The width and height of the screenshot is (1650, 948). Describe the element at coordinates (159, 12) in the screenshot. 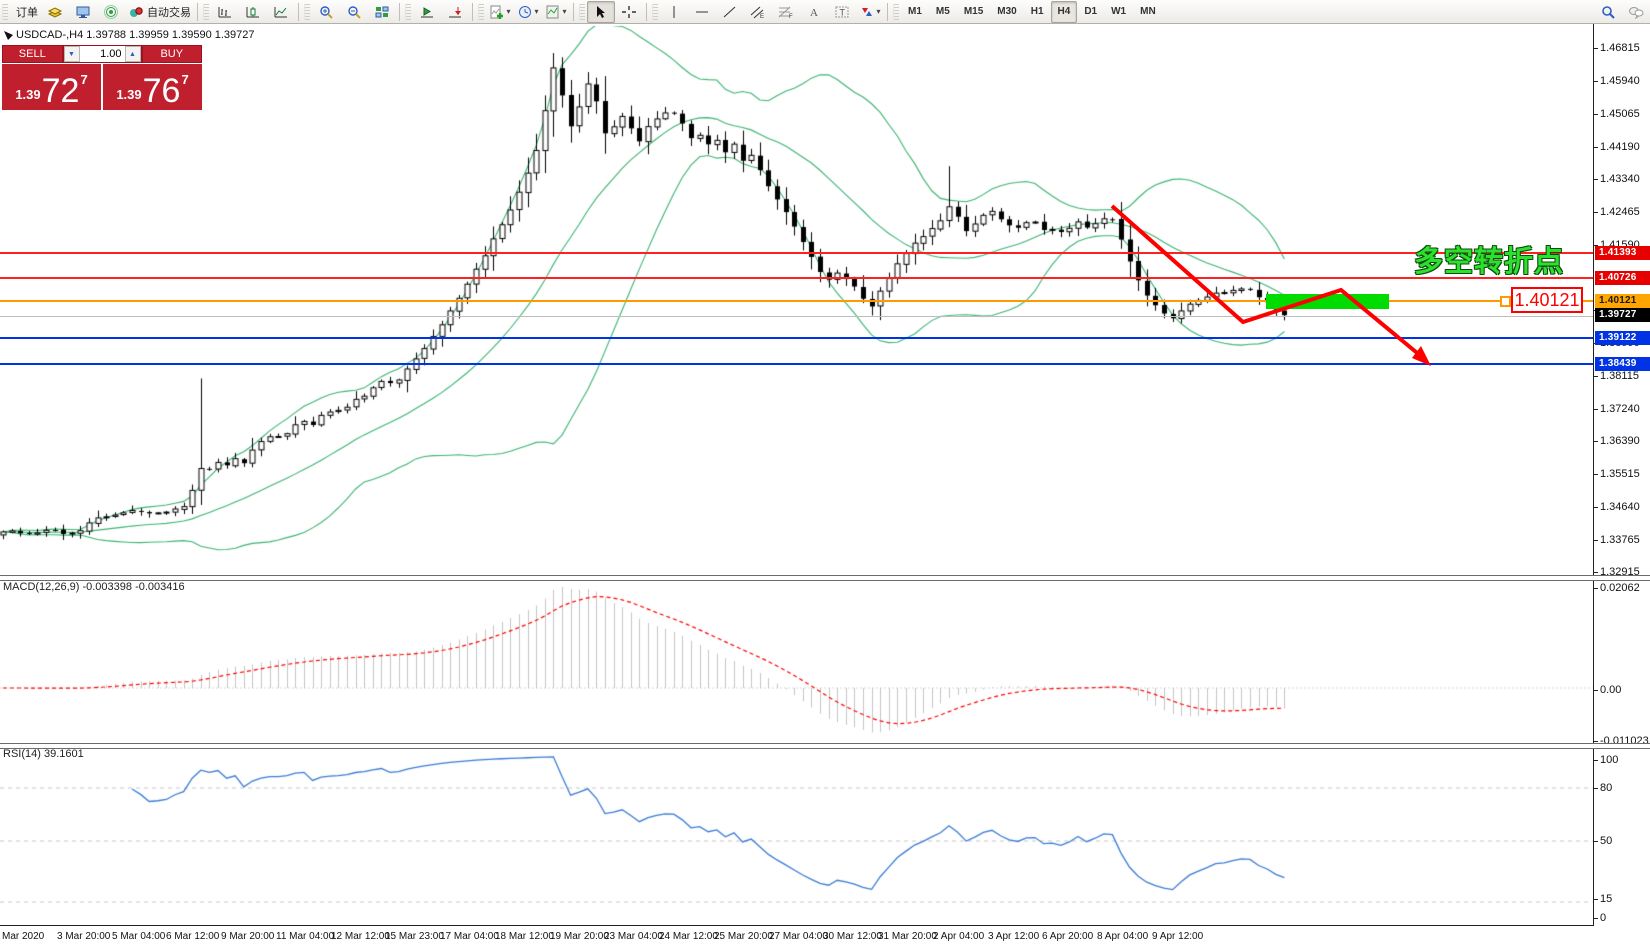

I see `auto-trading-button: 自动交易` at that location.